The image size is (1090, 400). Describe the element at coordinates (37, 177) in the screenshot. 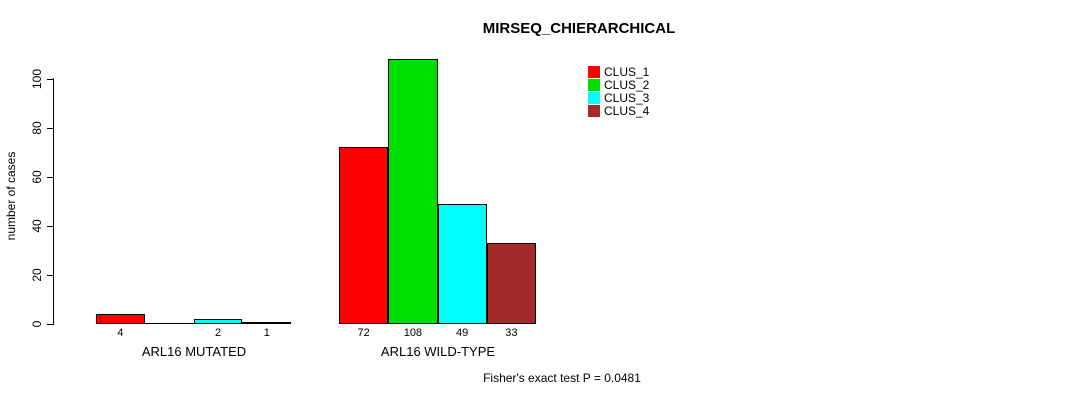

I see `y-tick-label: 60` at that location.